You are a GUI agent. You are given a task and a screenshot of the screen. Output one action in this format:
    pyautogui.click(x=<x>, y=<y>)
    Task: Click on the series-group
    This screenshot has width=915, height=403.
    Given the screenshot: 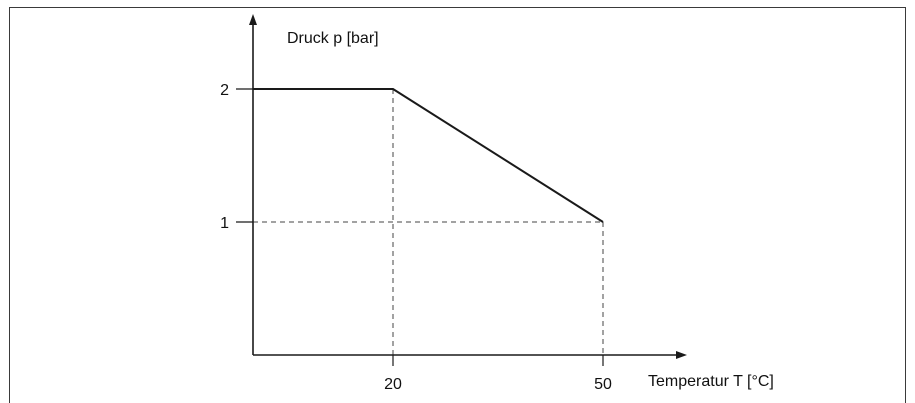 What is the action you would take?
    pyautogui.click(x=428, y=155)
    